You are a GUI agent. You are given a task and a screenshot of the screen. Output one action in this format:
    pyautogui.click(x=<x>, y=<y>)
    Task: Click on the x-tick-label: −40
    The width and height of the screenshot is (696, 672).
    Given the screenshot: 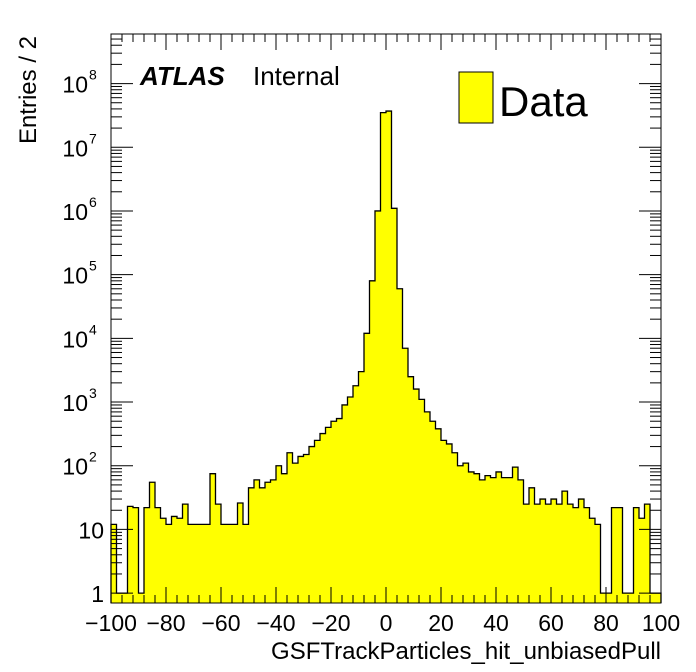 What is the action you would take?
    pyautogui.click(x=275, y=623)
    